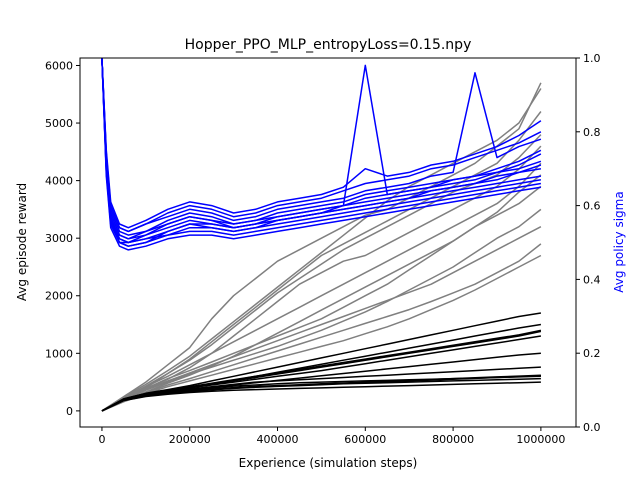 This screenshot has height=480, width=640. What do you see at coordinates (59, 65) in the screenshot?
I see `y-tick-label: 6000` at bounding box center [59, 65].